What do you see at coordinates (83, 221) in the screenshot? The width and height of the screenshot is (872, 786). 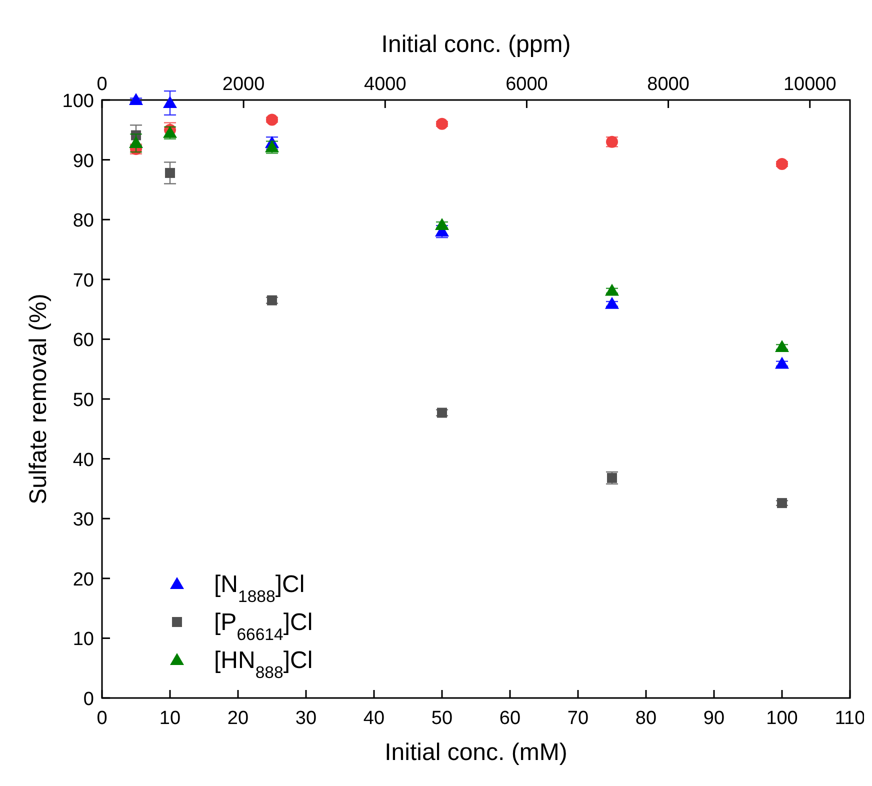 I see `y-tick-label: 80` at bounding box center [83, 221].